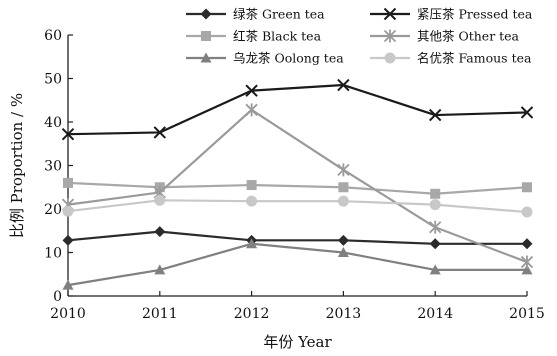 This screenshot has width=557, height=356. Describe the element at coordinates (53, 123) in the screenshot. I see `y-tick-label: 40` at that location.